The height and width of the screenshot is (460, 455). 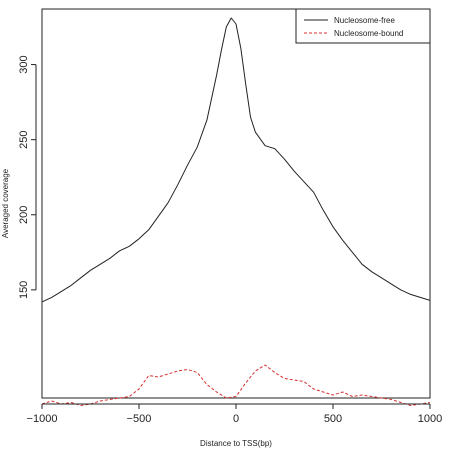 I want to click on y-tick-label: 150, so click(x=24, y=290).